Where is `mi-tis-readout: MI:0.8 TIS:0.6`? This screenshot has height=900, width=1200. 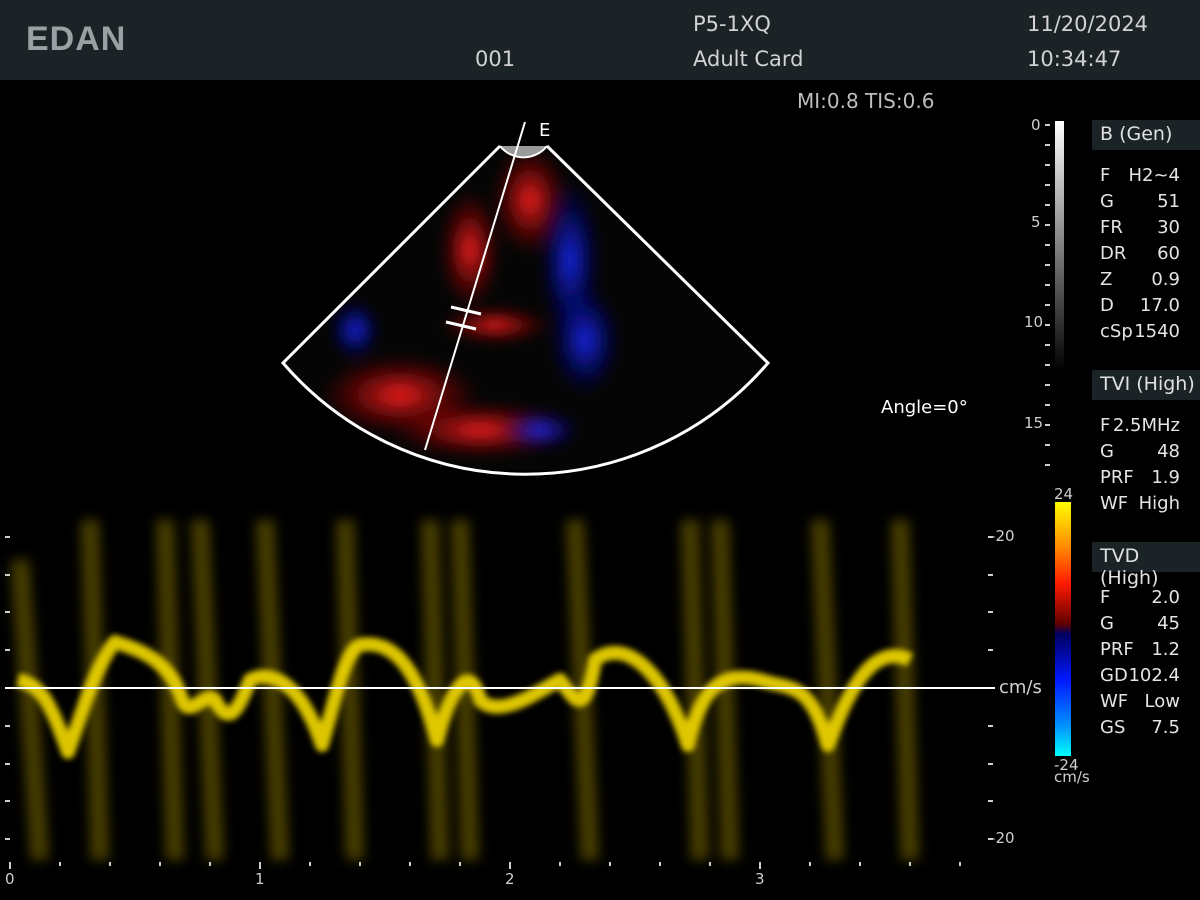
mi-tis-readout: MI:0.8 TIS:0.6 is located at coordinates (866, 101).